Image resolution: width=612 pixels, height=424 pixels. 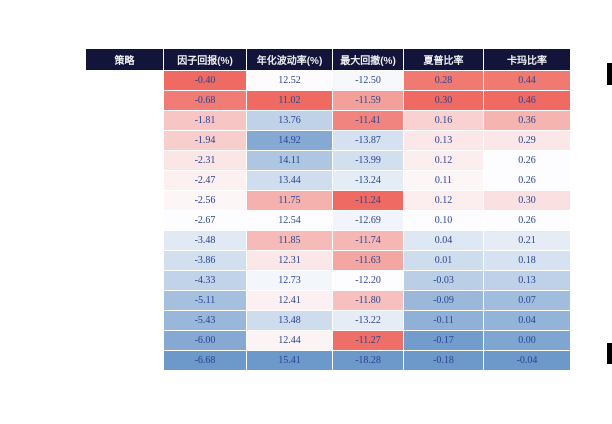 I want to click on value-cell: 0.21, so click(x=527, y=240).